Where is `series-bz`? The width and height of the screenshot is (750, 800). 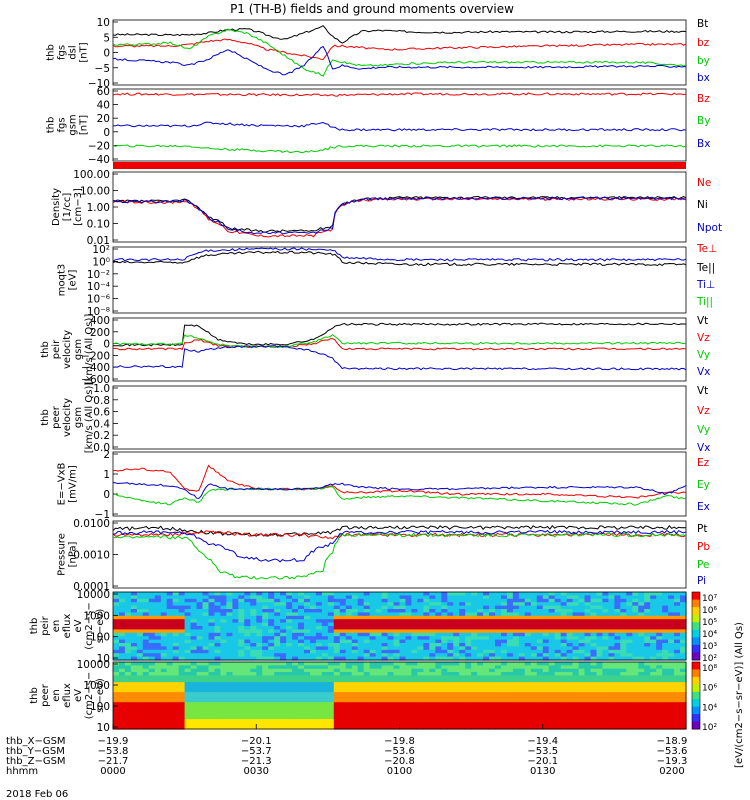
series-bz is located at coordinates (399, 49).